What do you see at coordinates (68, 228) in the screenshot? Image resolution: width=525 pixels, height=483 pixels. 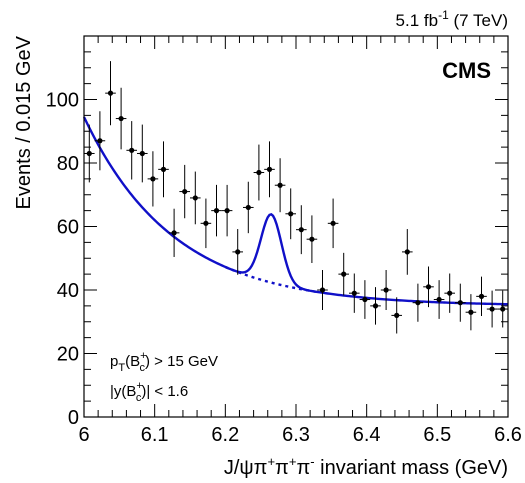 I see `y-tick-label: 60` at bounding box center [68, 228].